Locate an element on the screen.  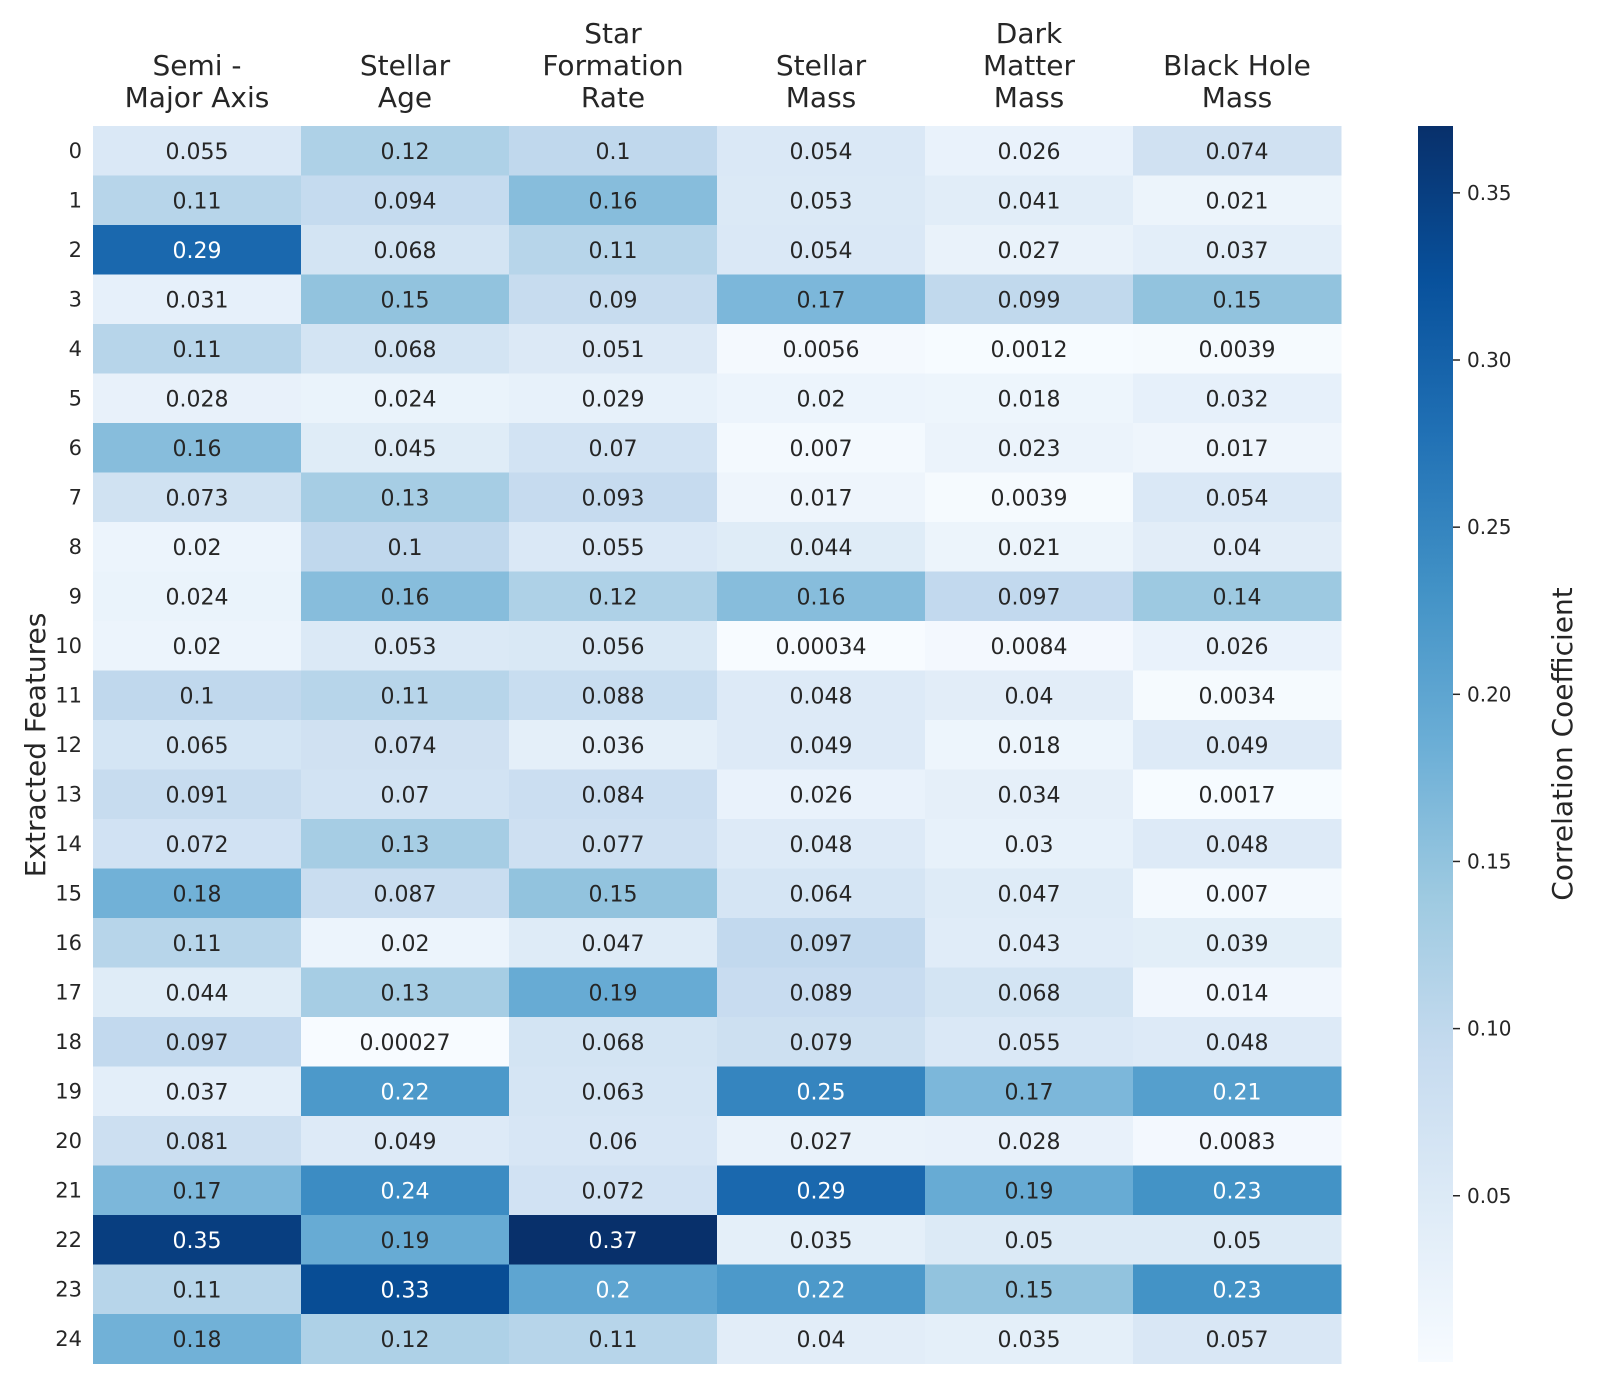
cell-value-label: 0.094 is located at coordinates (405, 201).